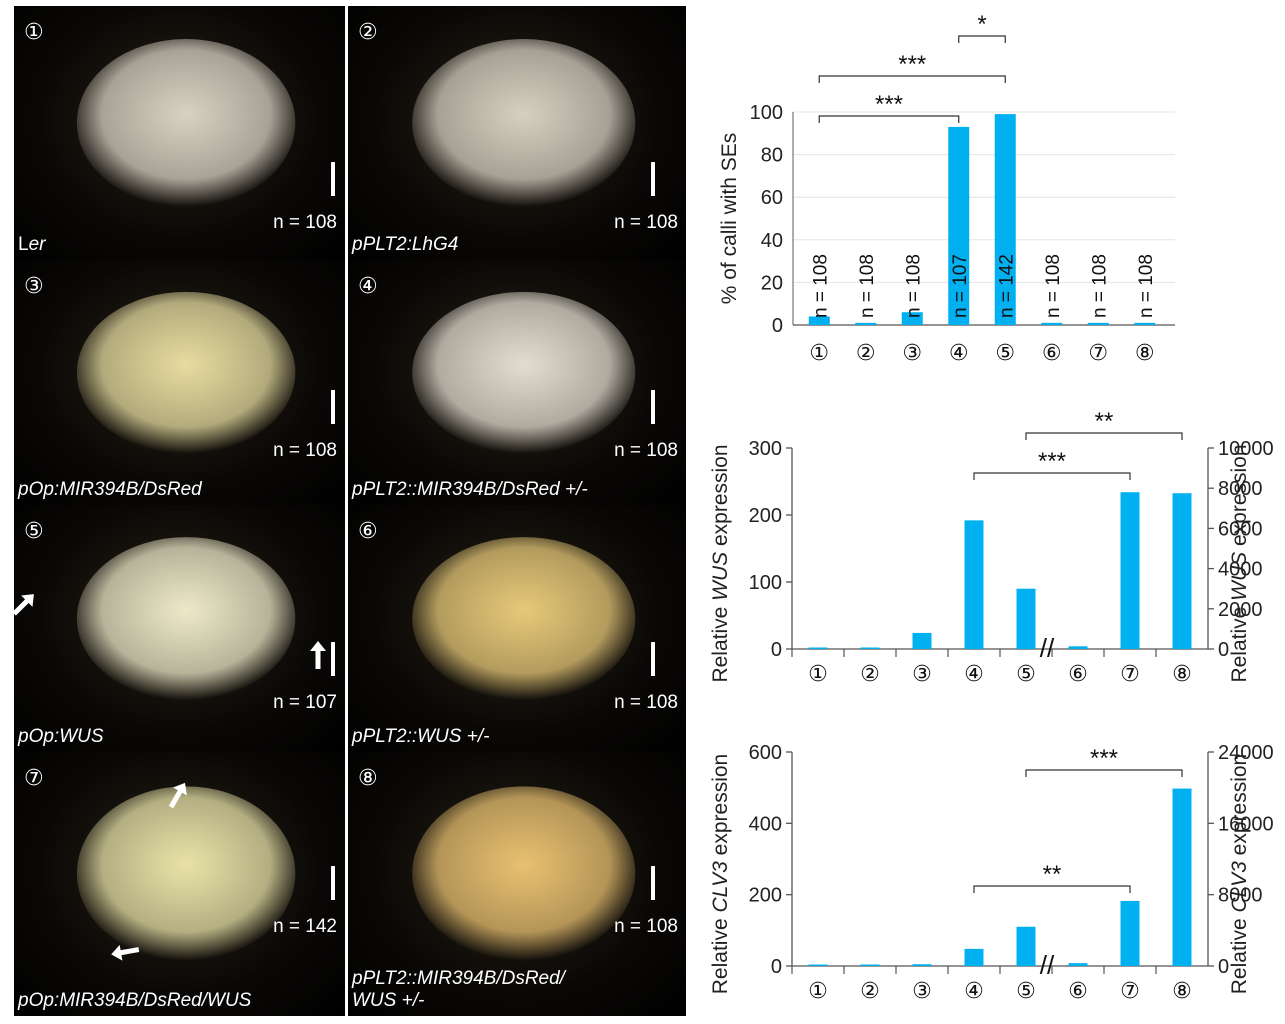  I want to click on panel-genotype: pOp:WUS, so click(61, 736).